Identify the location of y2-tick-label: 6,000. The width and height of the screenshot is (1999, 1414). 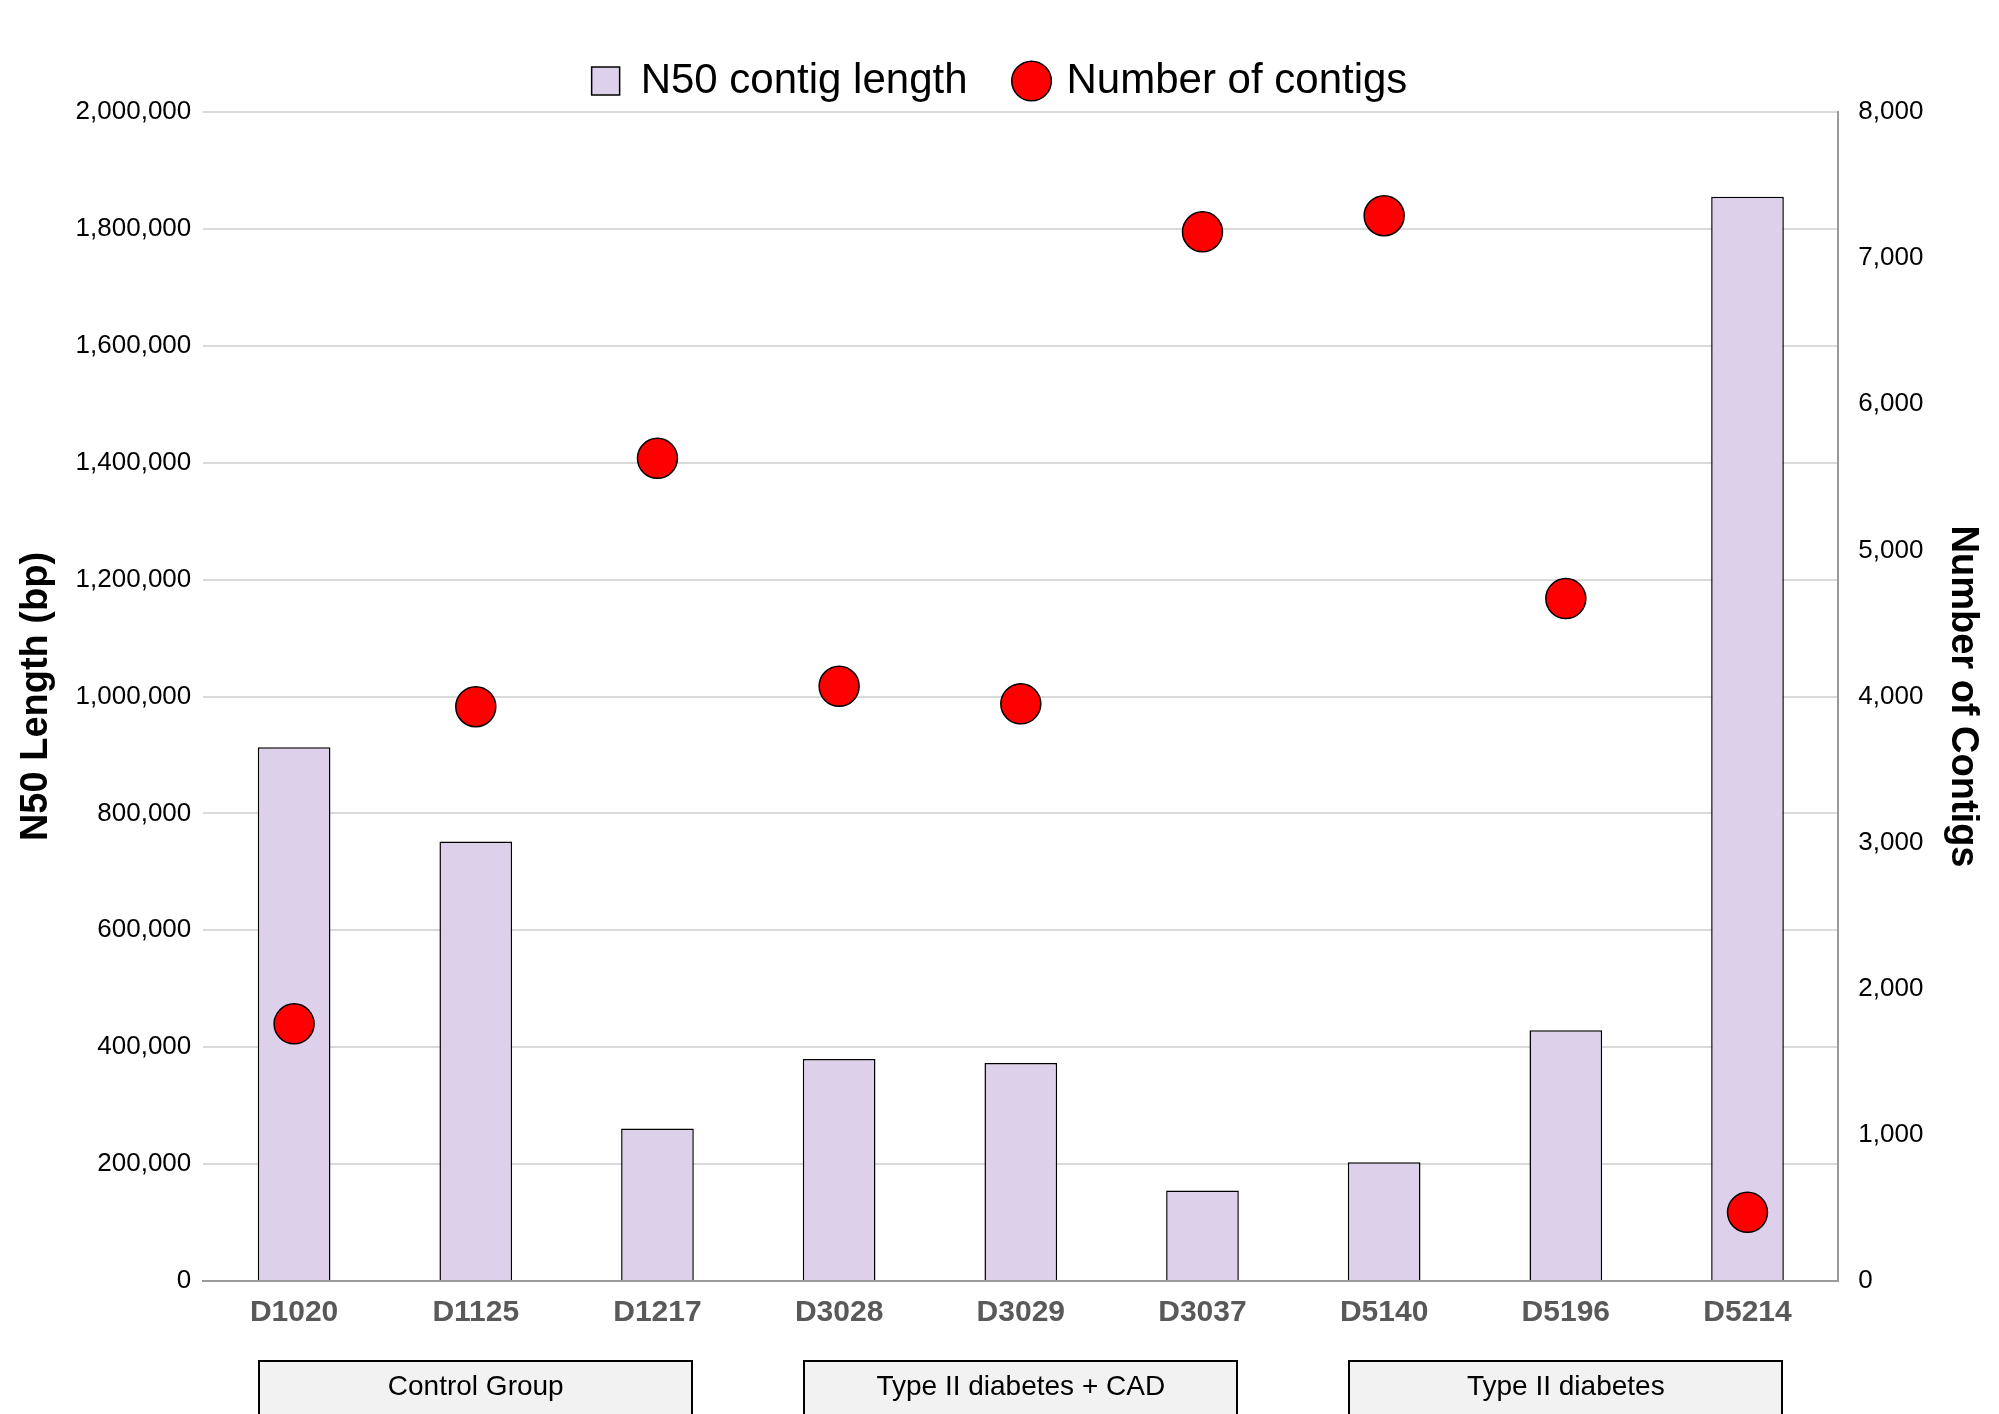
(1891, 402).